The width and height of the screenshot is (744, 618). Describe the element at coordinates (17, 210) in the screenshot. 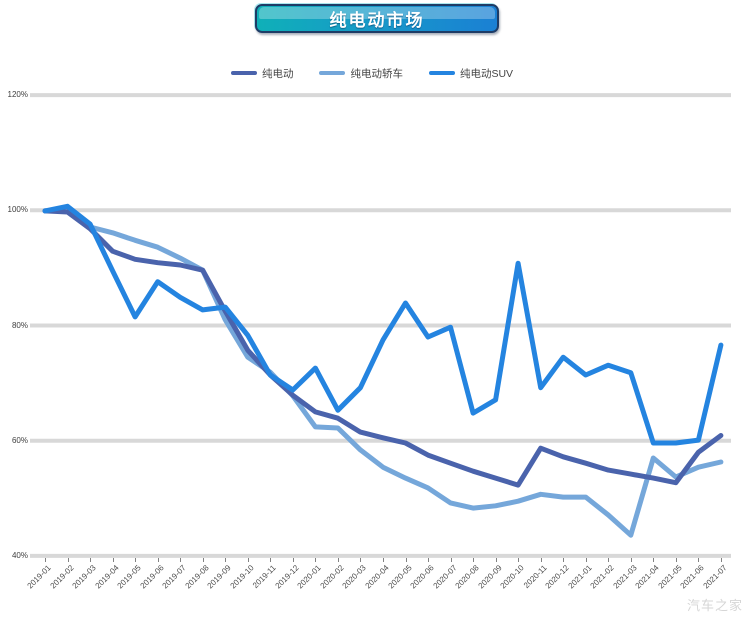

I see `y-tick-label: 100%` at that location.